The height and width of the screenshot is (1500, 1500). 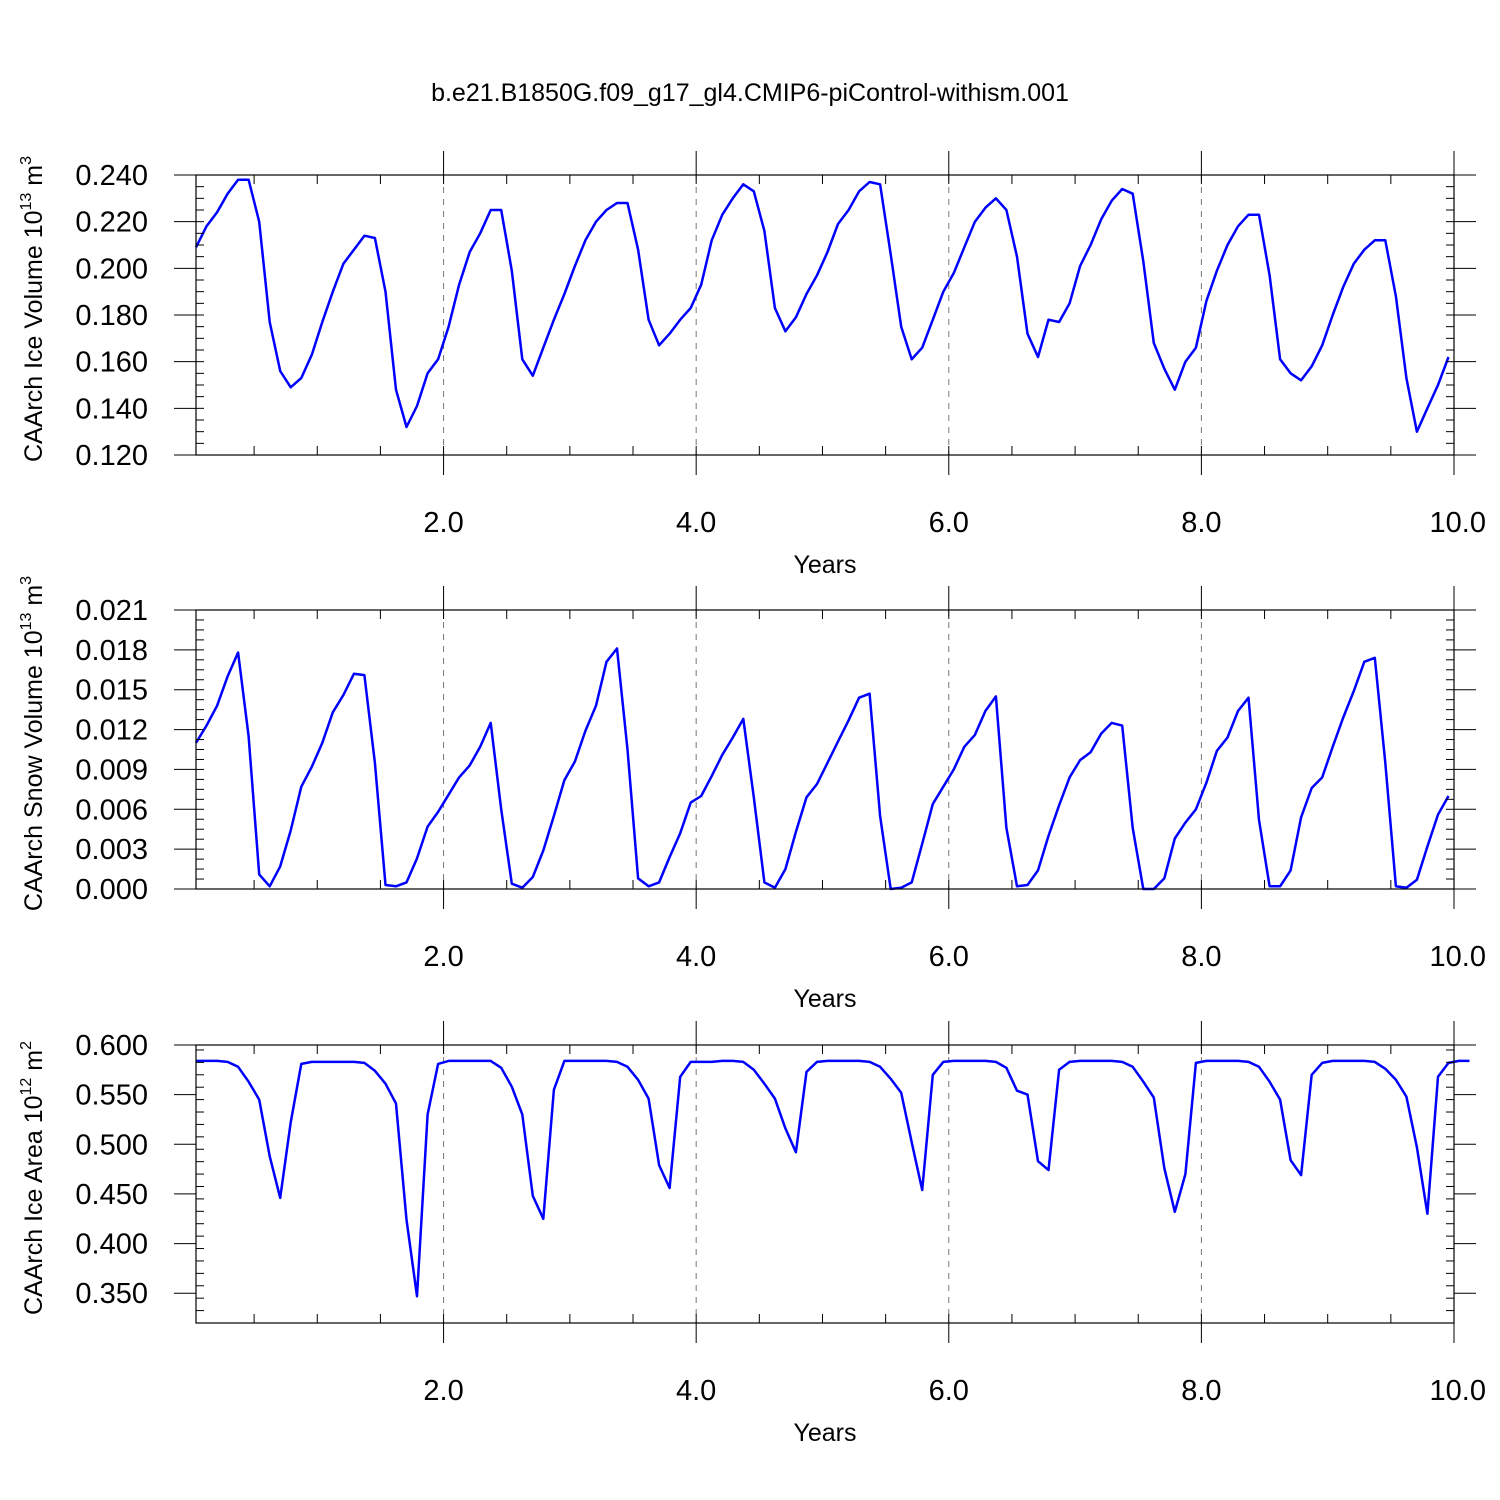 I want to click on y-tick-label: 0.500, so click(x=111, y=1145).